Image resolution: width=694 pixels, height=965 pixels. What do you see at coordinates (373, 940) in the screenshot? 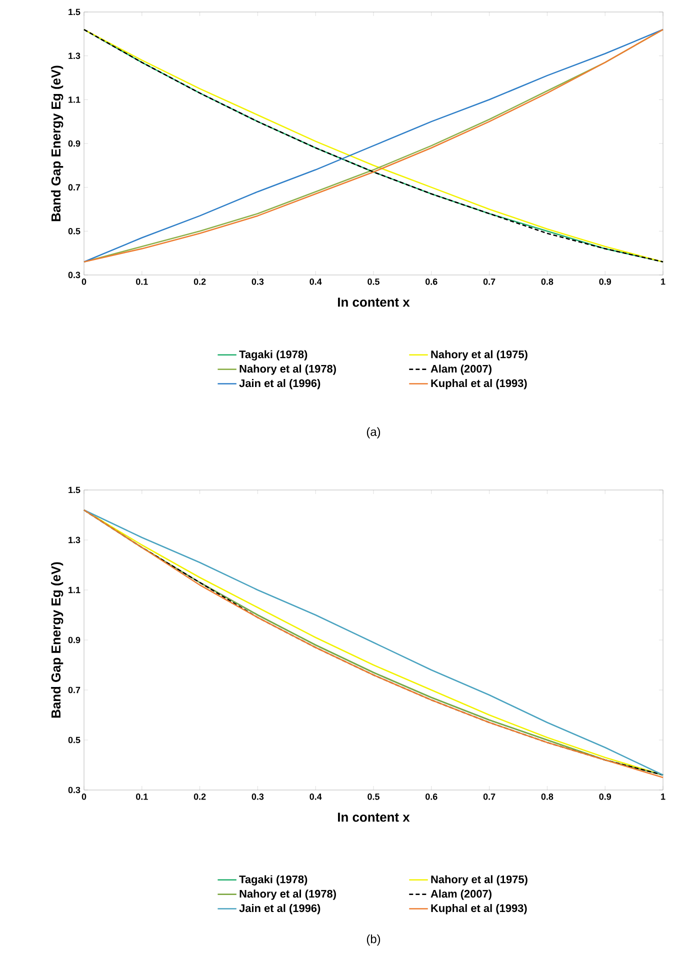
I see `text: (b)` at bounding box center [373, 940].